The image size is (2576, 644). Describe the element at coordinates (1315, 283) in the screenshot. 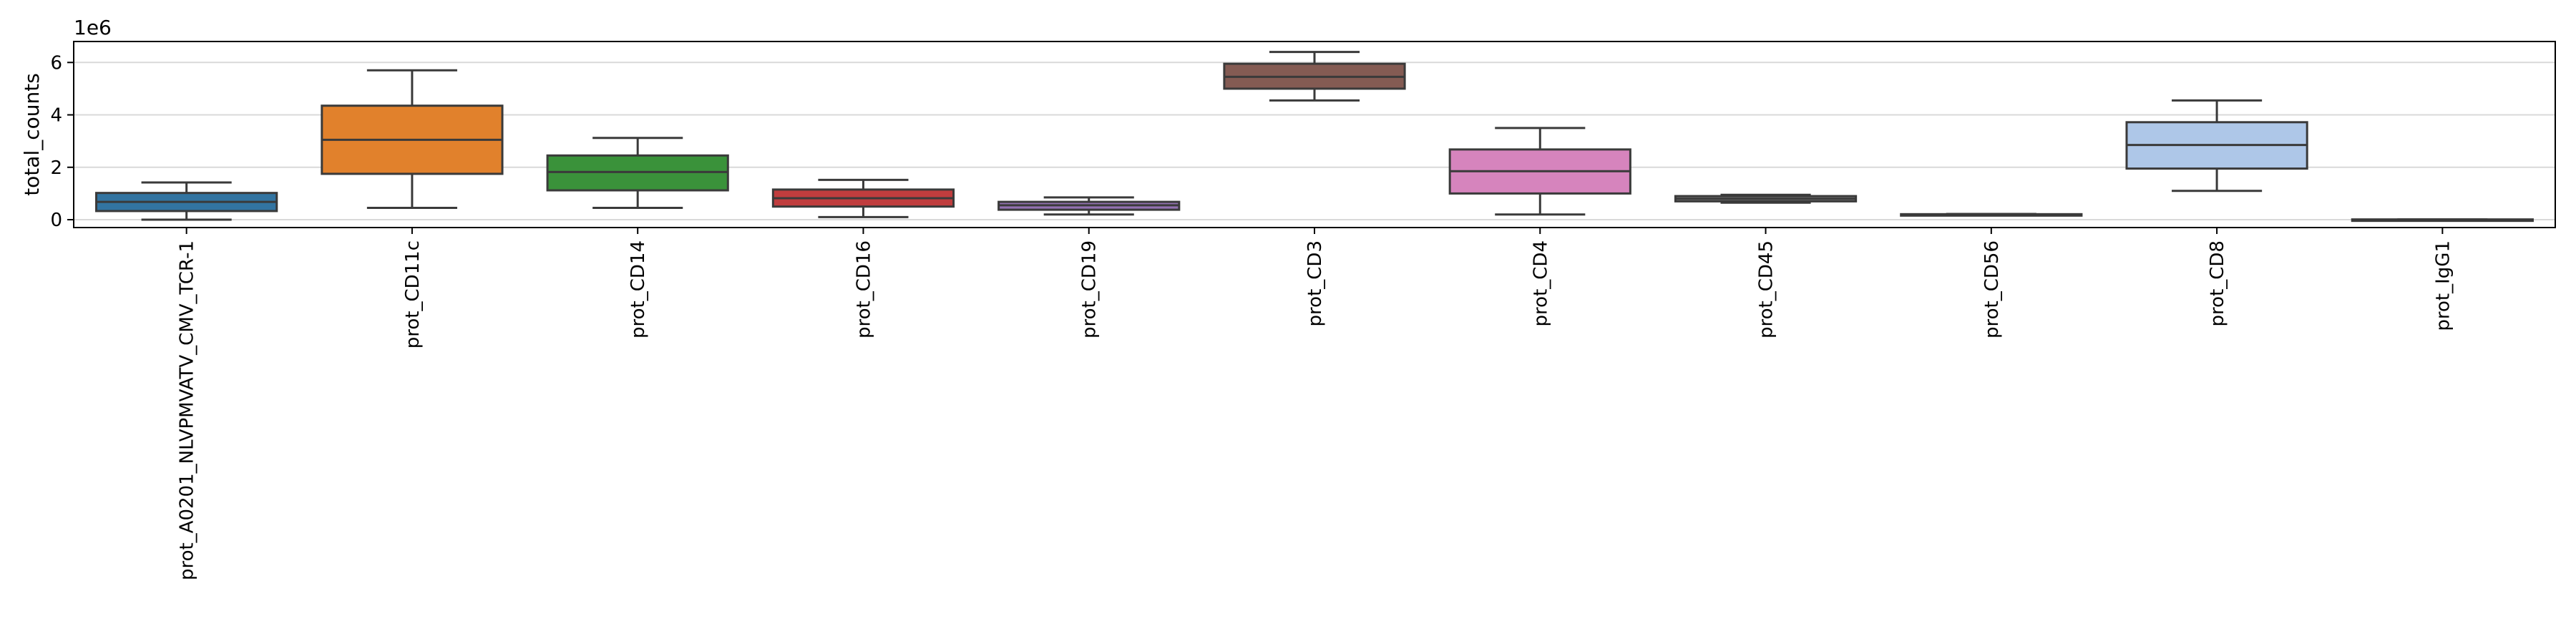

I see `x-tick-label: prot_CD3` at that location.